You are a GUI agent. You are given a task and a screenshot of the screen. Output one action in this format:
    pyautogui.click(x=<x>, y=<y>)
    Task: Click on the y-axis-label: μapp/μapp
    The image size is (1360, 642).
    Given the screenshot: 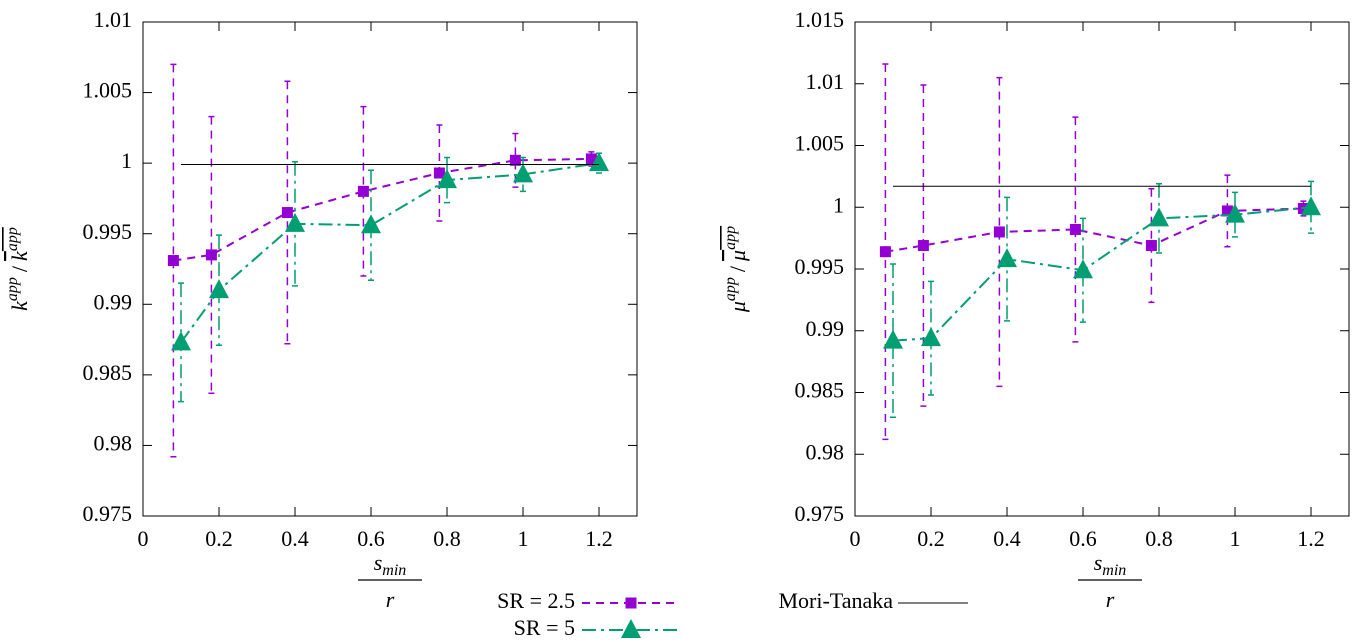 What is the action you would take?
    pyautogui.click(x=736, y=269)
    